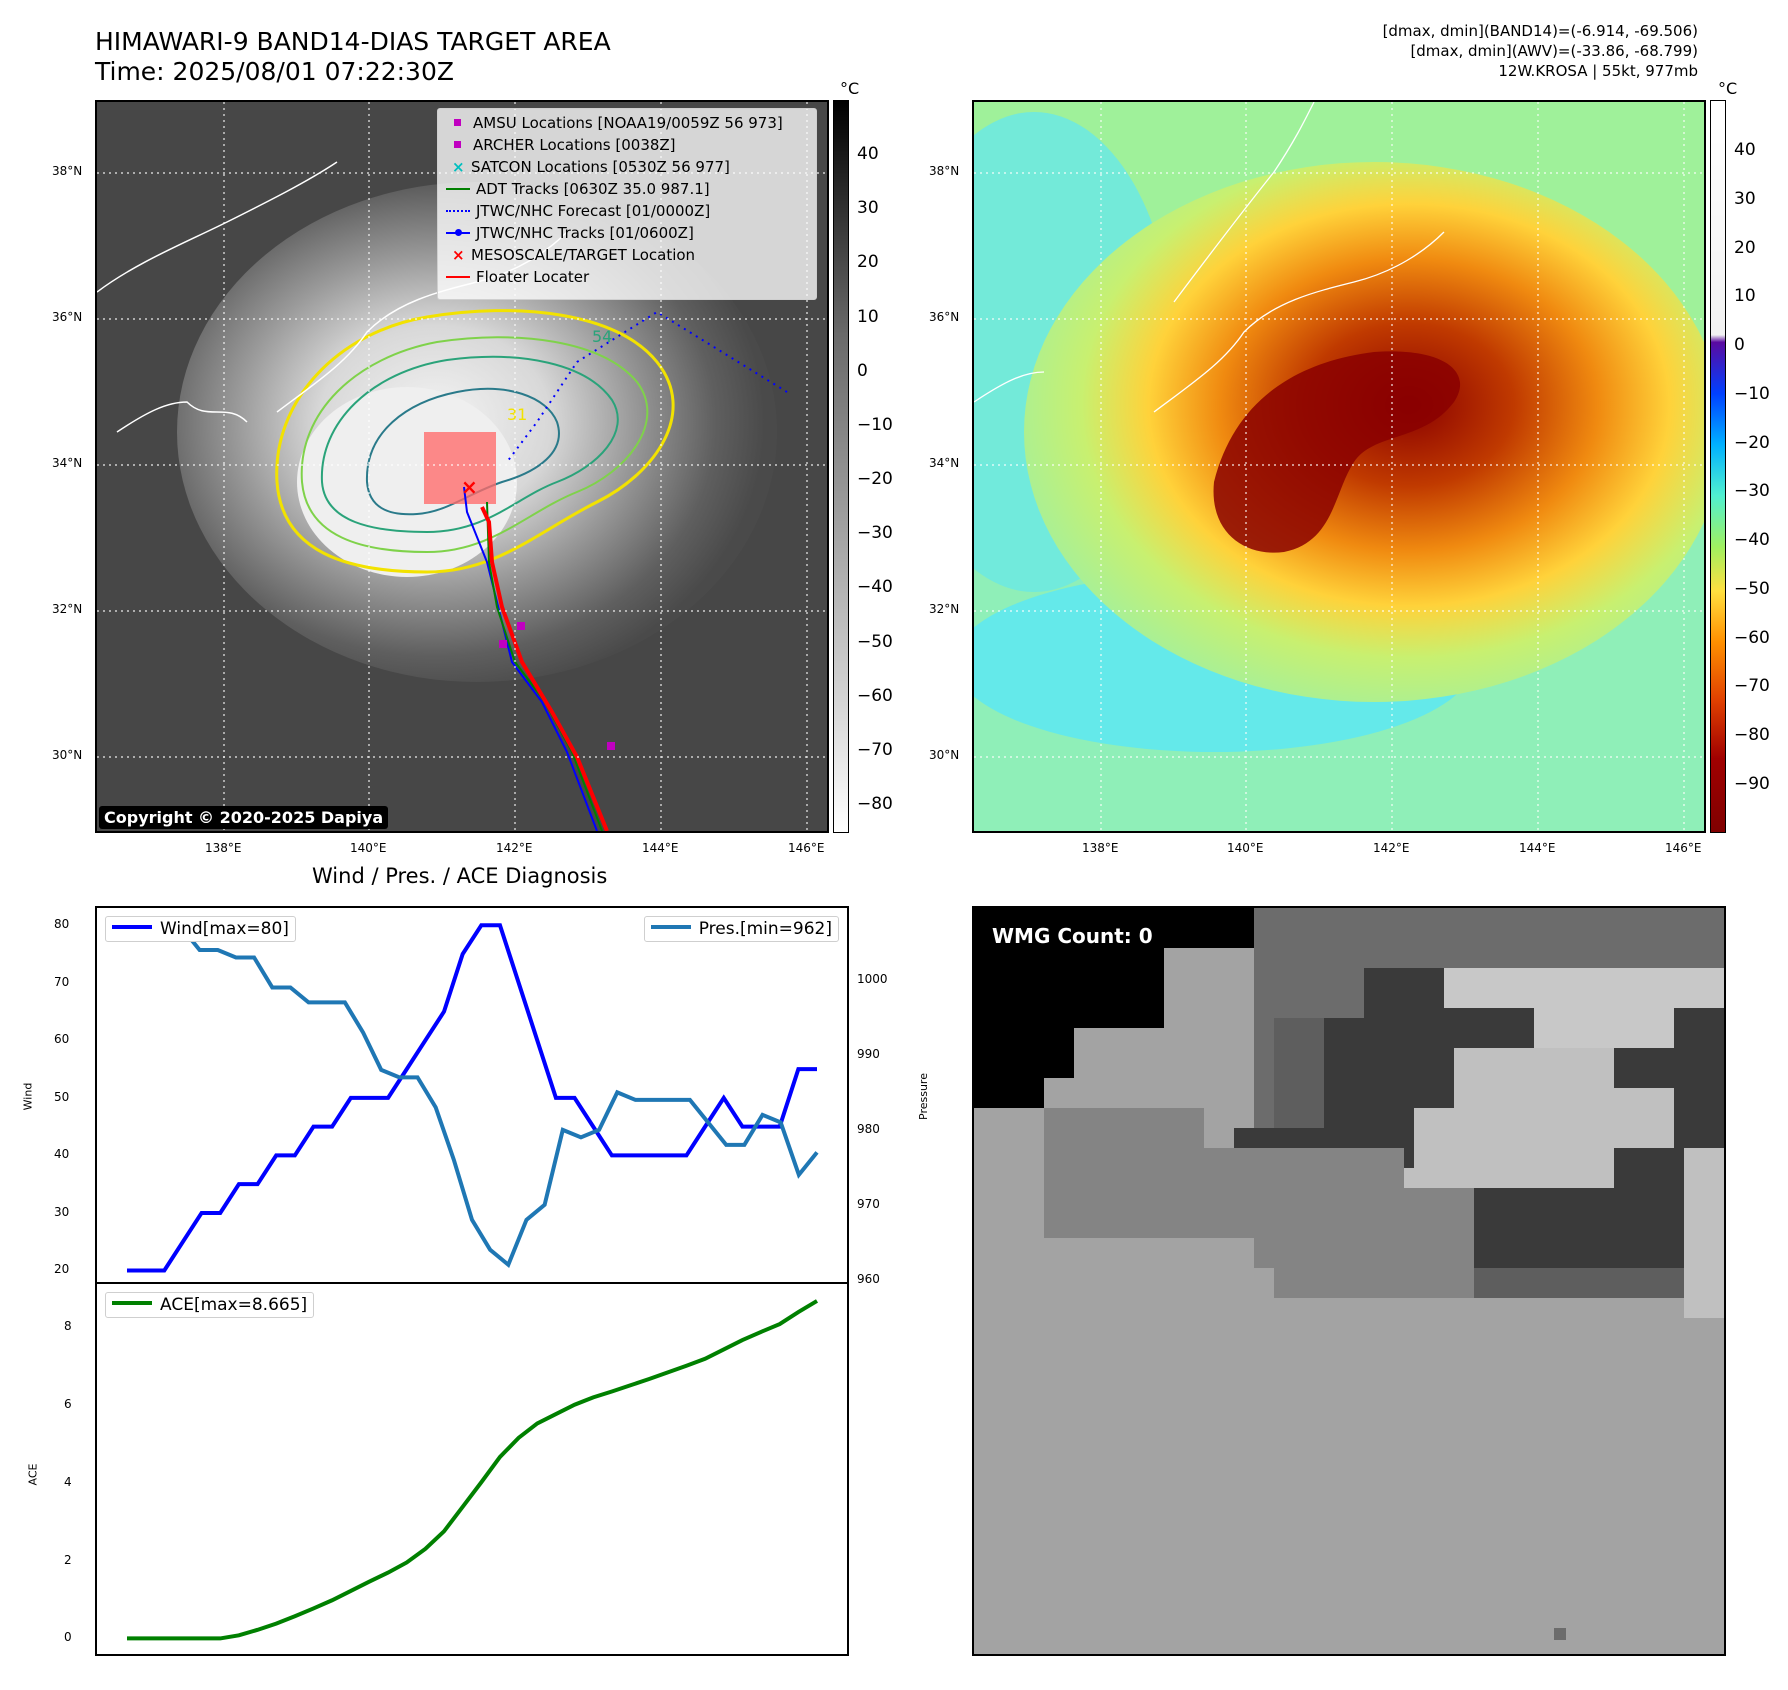 Image resolution: width=1788 pixels, height=1690 pixels. I want to click on wind-pressure-chart, so click(473, 1098).